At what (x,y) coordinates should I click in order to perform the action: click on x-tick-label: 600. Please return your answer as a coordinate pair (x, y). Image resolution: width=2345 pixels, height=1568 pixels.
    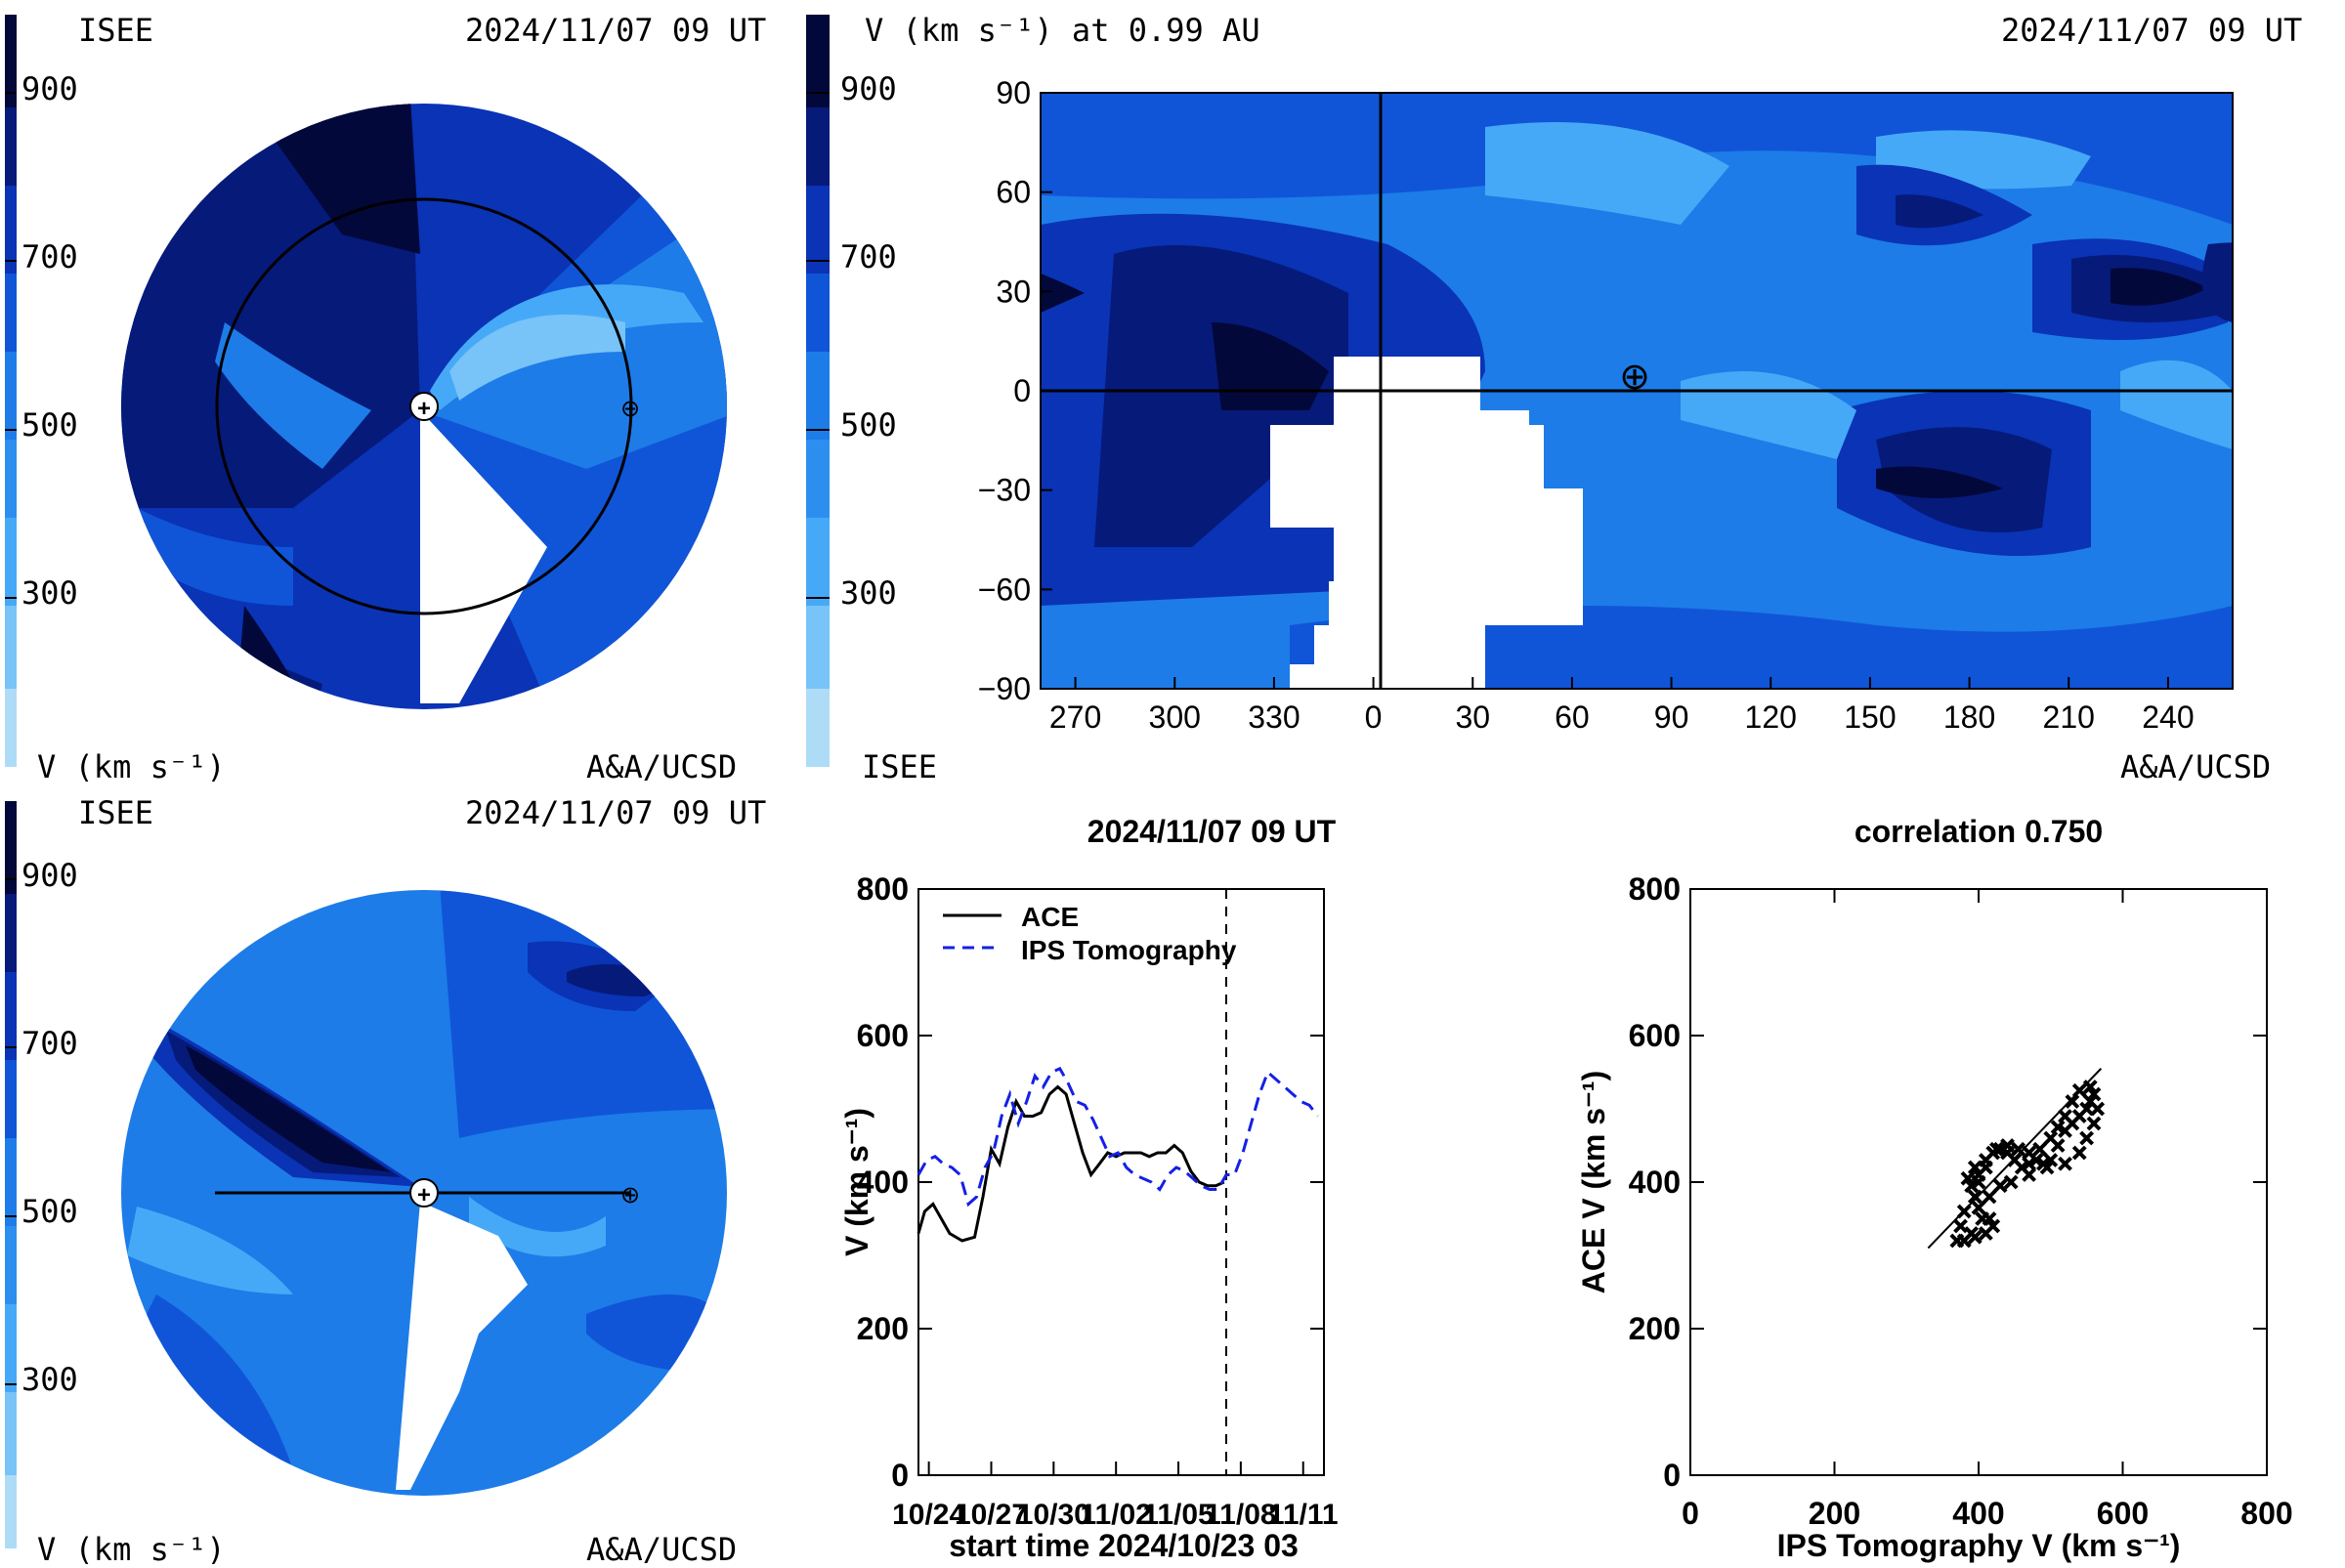
    Looking at the image, I should click on (2123, 1513).